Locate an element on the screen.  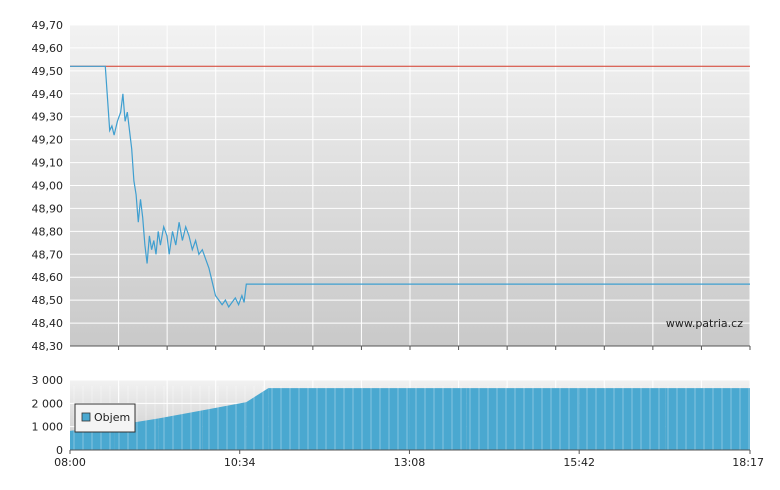
volume-x-tick-label: 18:17 is located at coordinates (748, 462).